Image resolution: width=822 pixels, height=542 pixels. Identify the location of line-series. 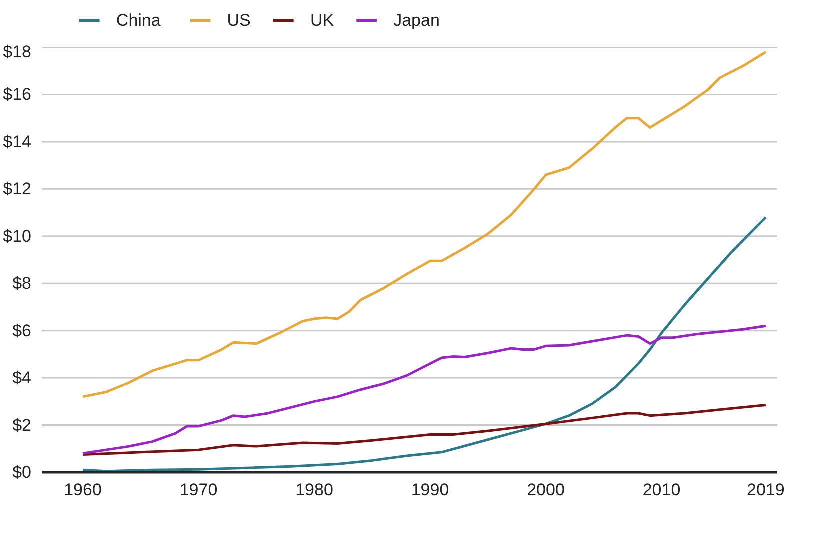
(425, 430).